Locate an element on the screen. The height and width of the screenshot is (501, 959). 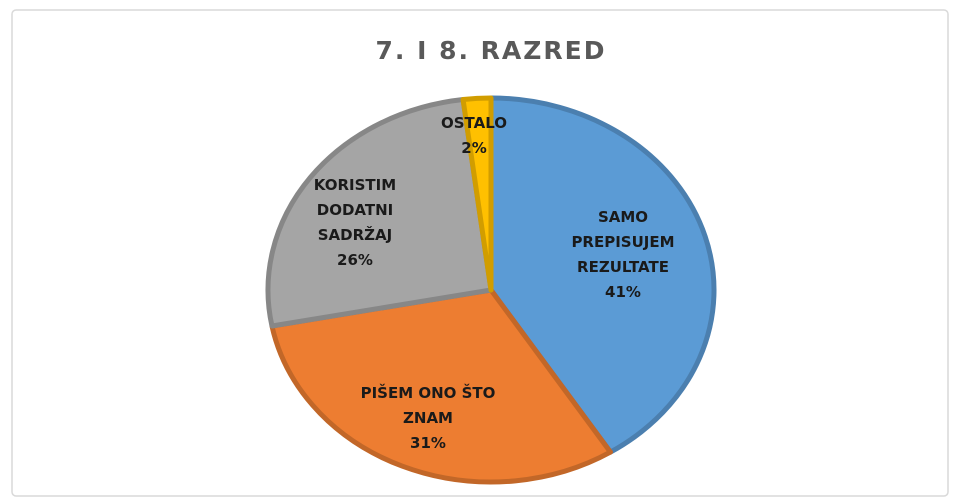
category-label: PIŠEM ONO ŠTO ZNAM is located at coordinates (428, 405).